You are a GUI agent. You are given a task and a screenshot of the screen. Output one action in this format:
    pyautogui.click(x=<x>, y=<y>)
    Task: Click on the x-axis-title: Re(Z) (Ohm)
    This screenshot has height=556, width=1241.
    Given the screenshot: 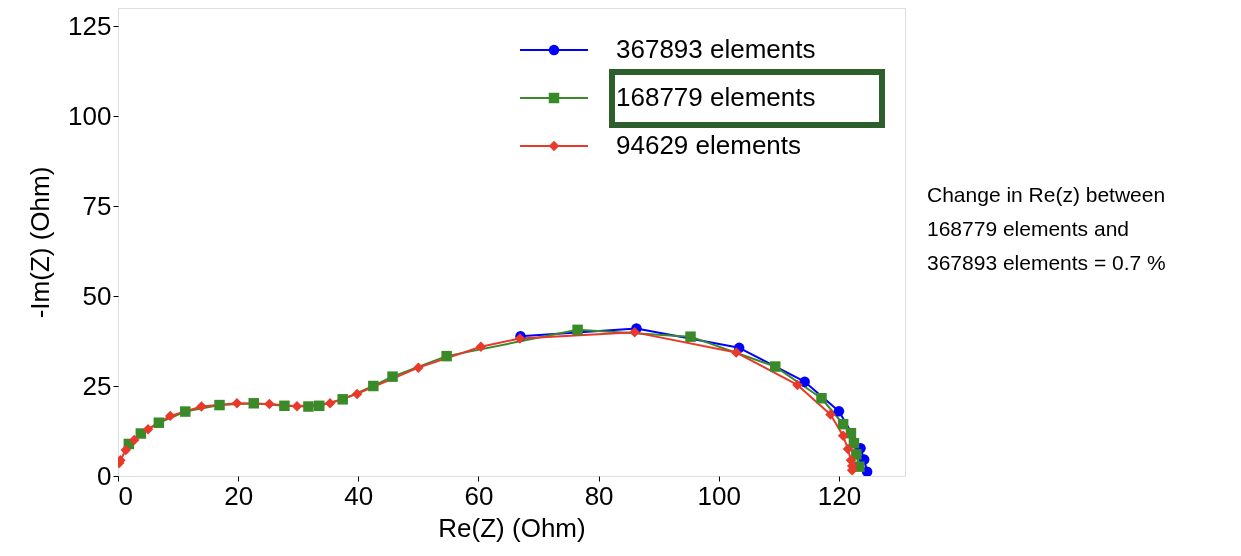 What is the action you would take?
    pyautogui.click(x=512, y=527)
    